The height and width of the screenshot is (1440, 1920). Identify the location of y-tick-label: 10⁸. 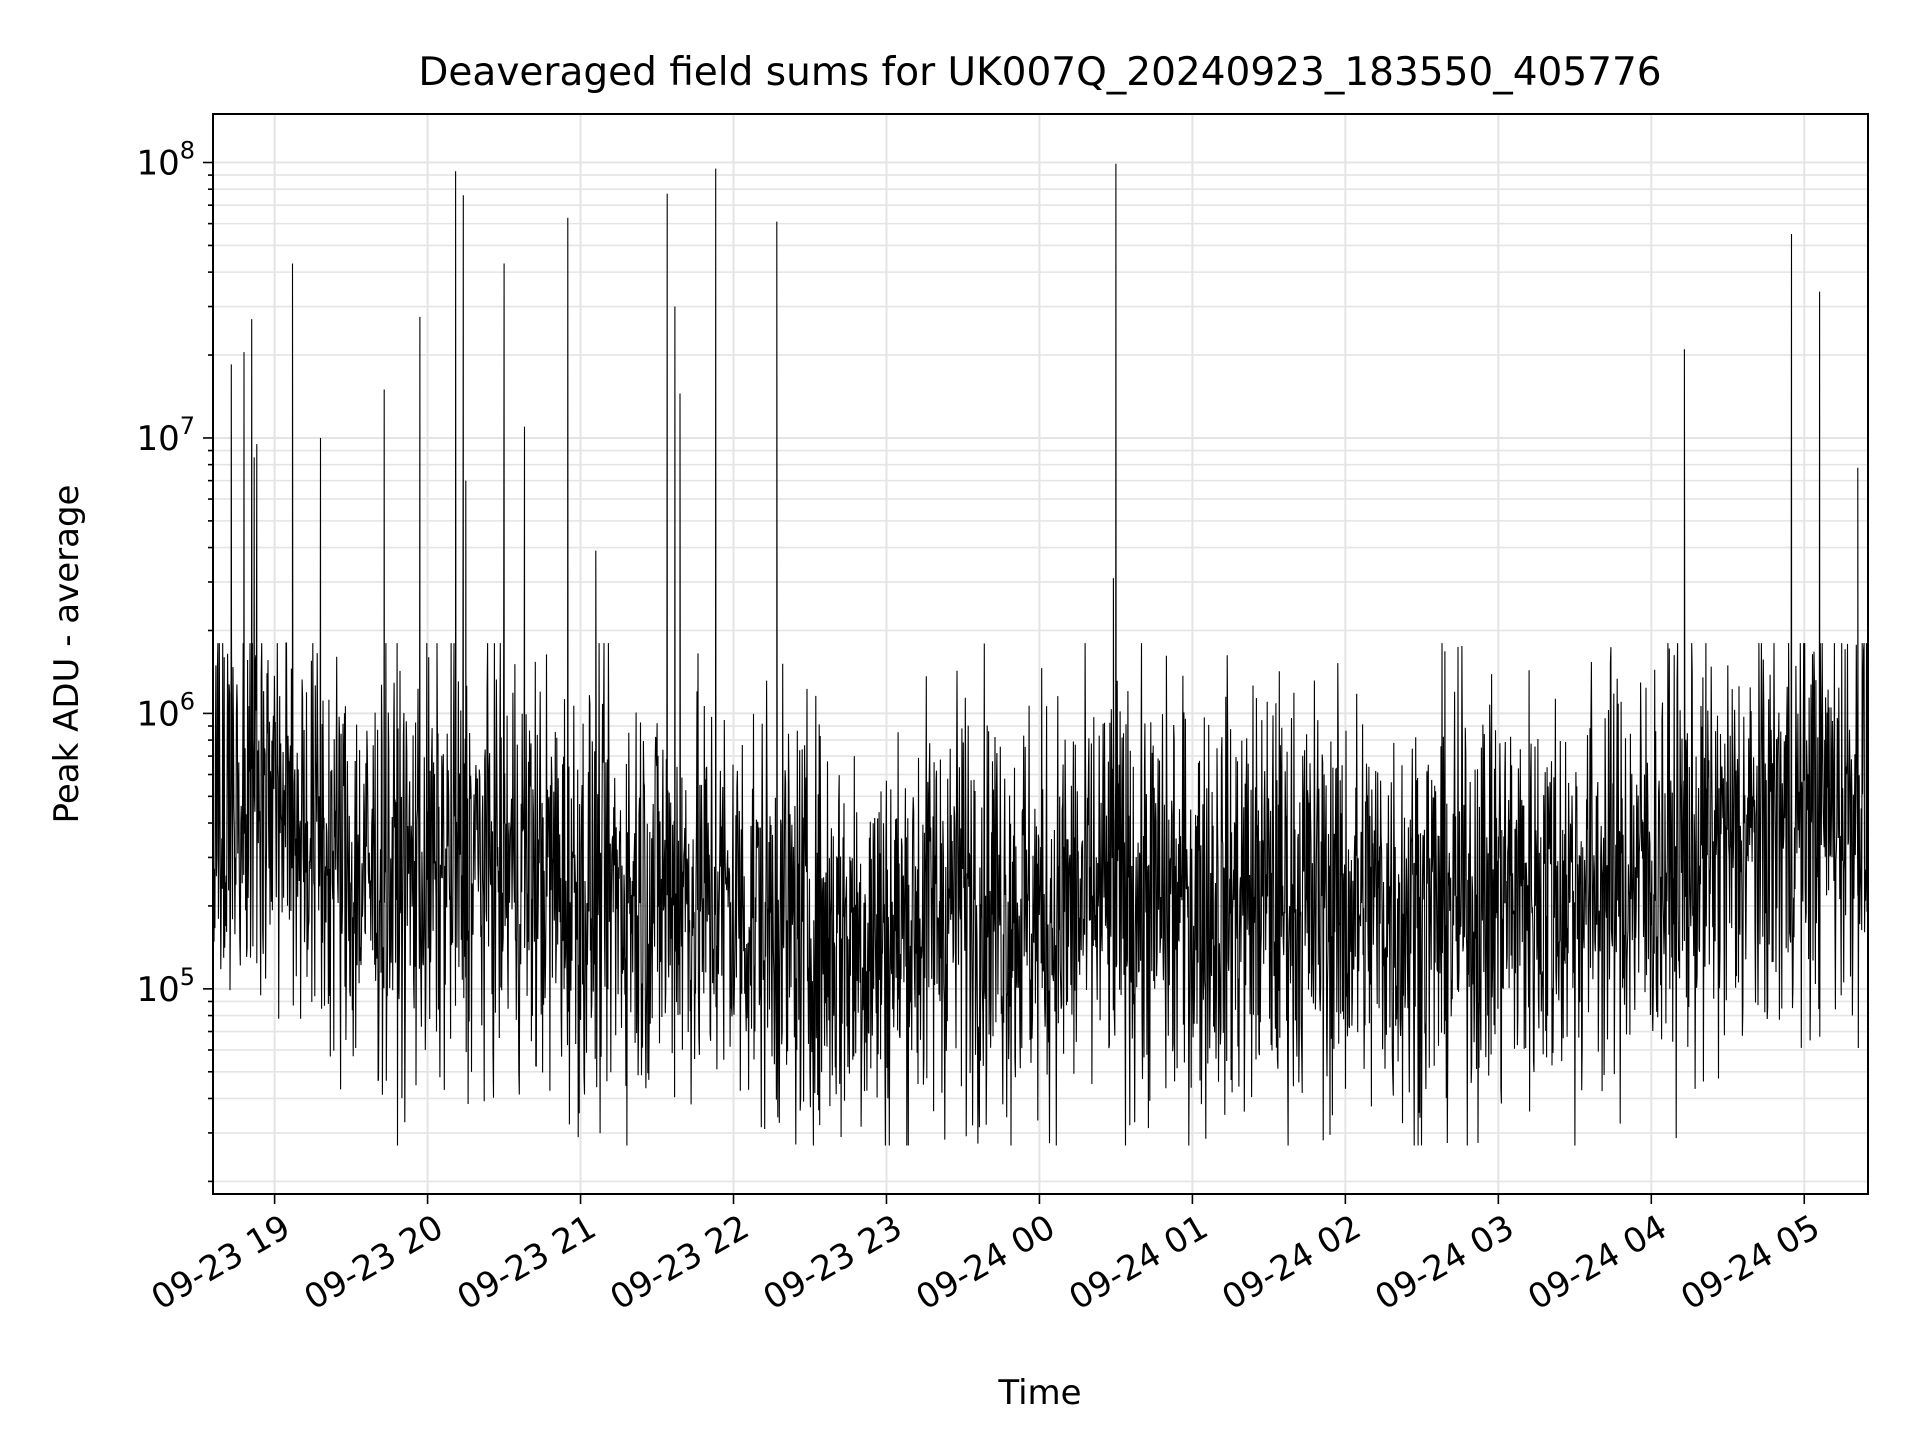
(165, 160).